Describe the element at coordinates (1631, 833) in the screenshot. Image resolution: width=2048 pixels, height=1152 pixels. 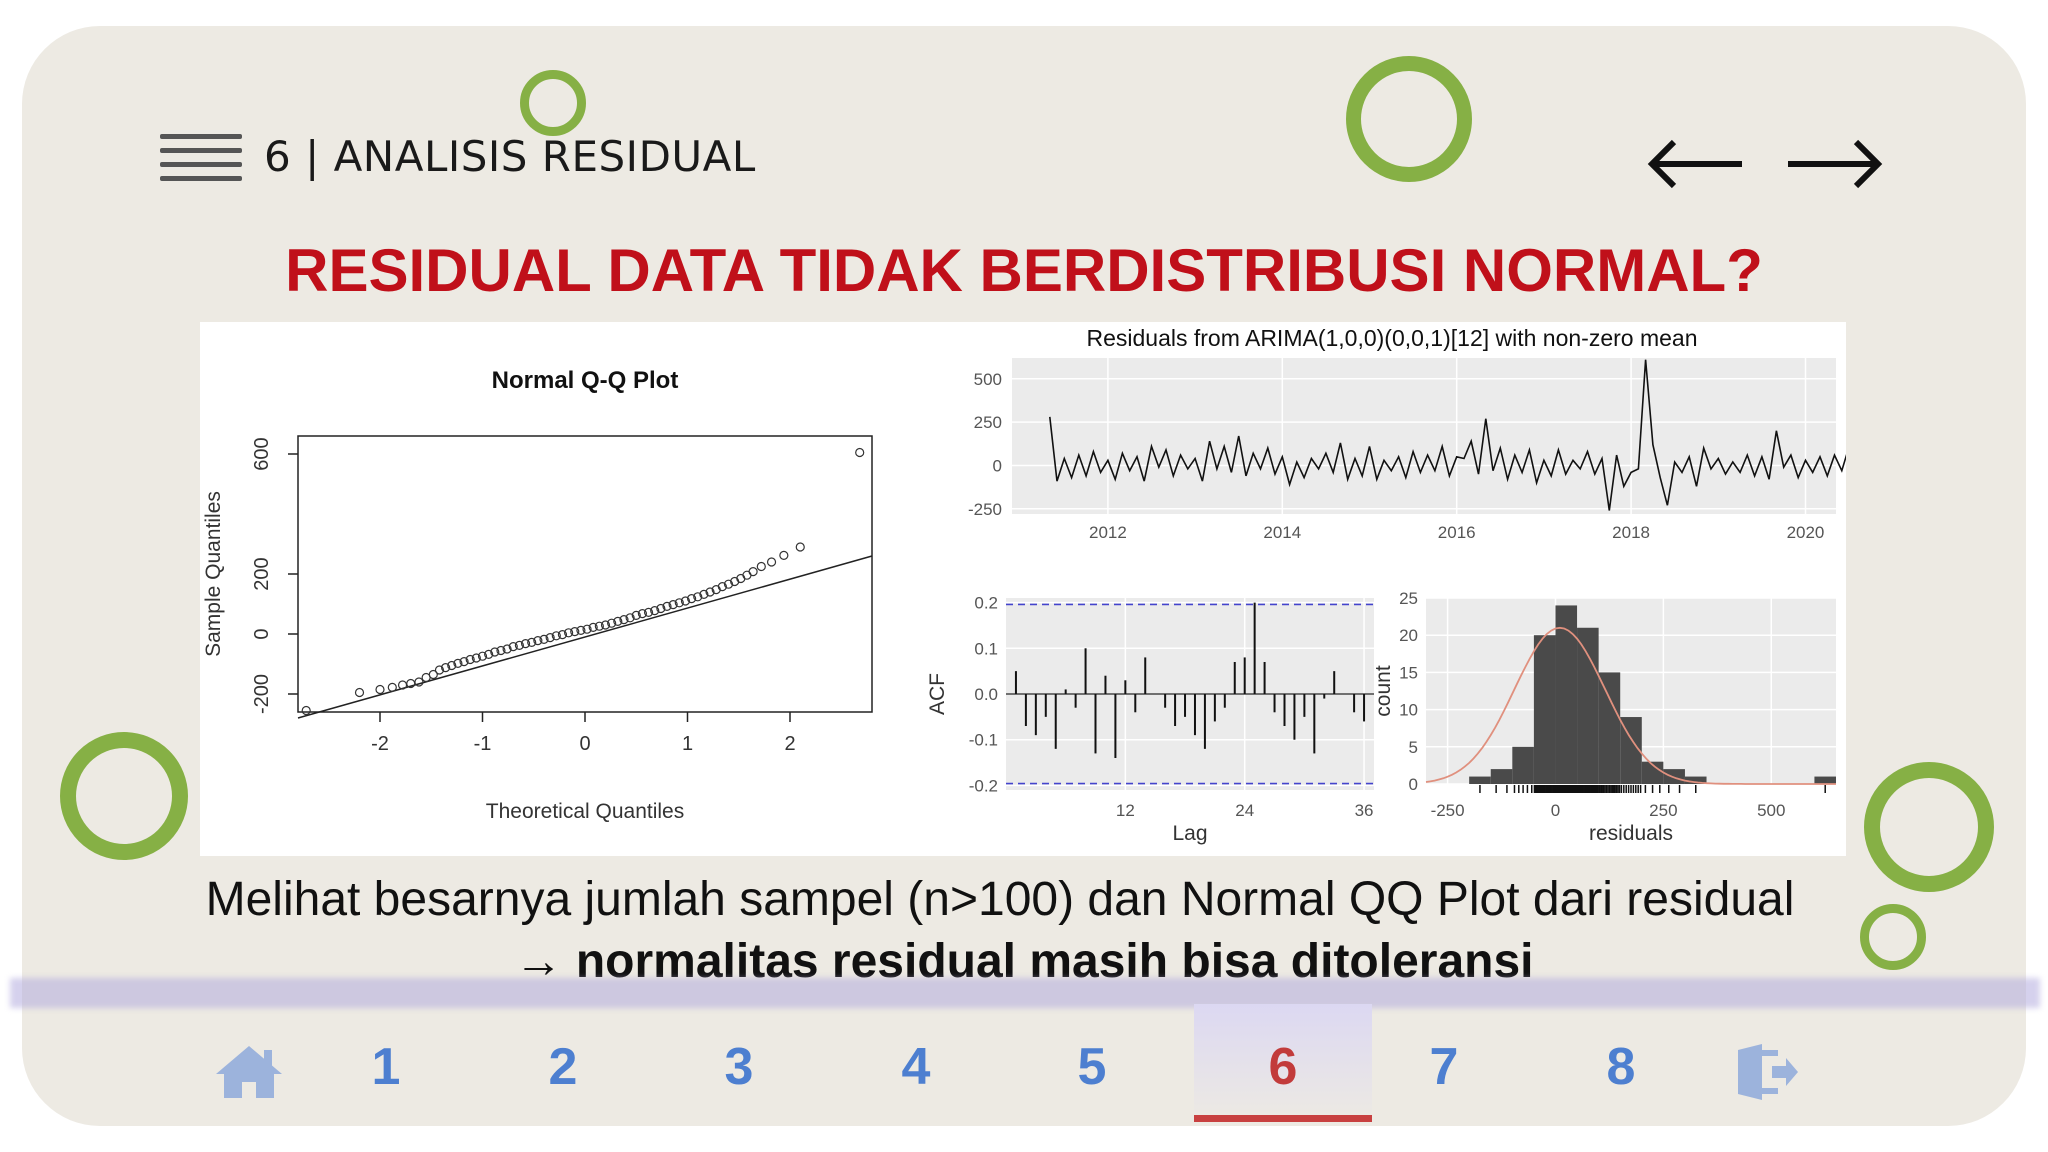
I see `hist-x-axis-label: residuals` at that location.